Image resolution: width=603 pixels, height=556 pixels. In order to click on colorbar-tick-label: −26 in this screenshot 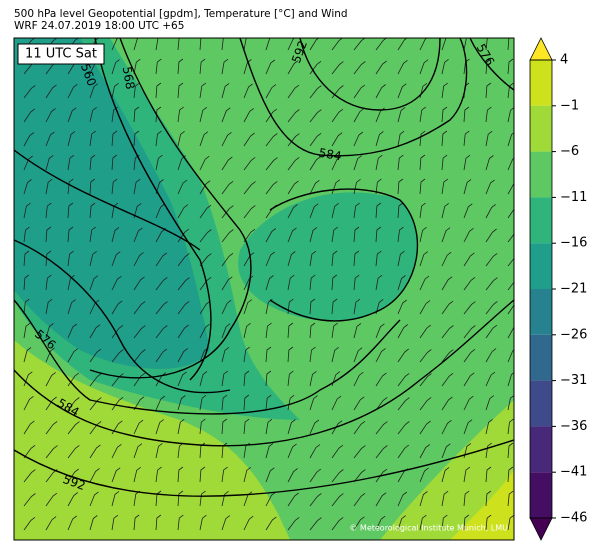, I will do `click(573, 334)`.